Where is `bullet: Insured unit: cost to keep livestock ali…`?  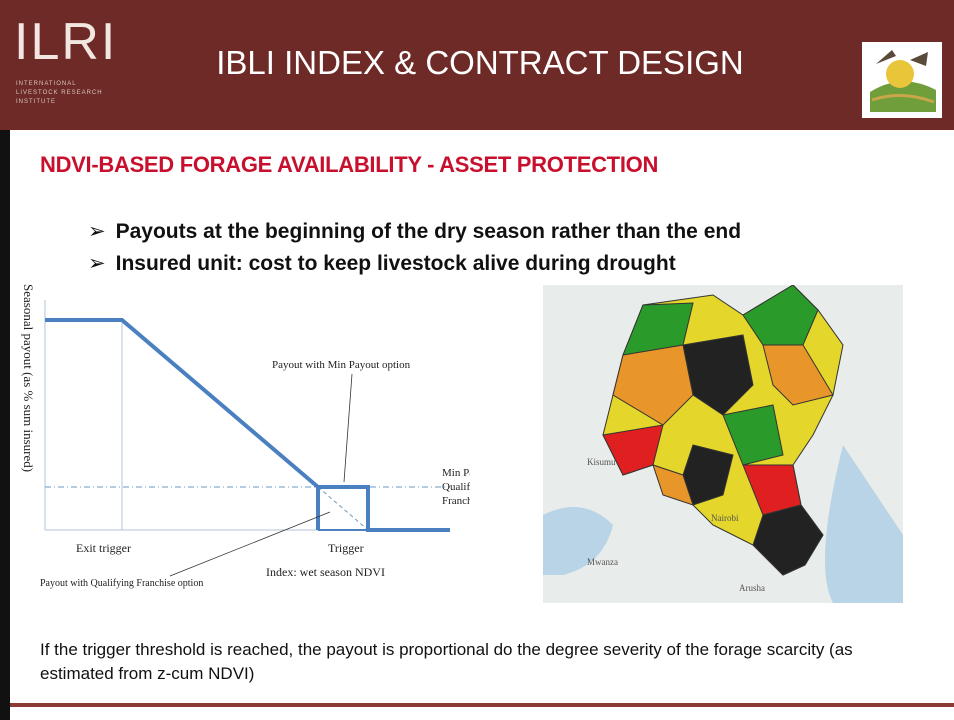
bullet: Insured unit: cost to keep livestock ali… is located at coordinates (414, 264).